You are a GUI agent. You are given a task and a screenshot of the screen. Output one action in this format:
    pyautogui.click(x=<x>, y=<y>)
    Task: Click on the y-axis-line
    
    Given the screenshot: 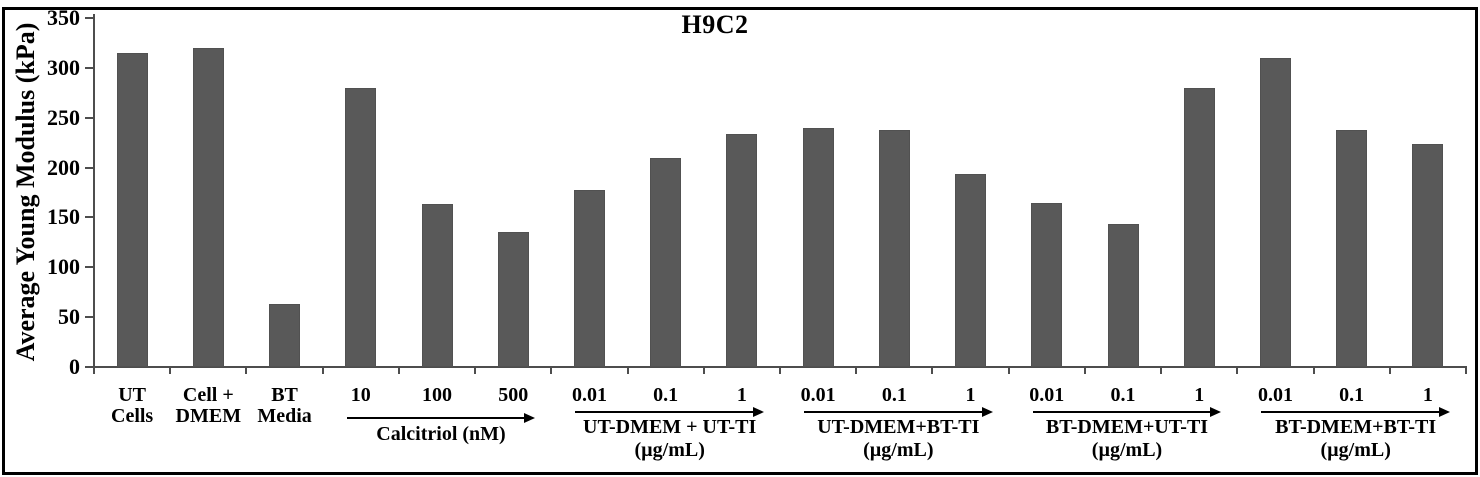 What is the action you would take?
    pyautogui.click(x=94, y=191)
    